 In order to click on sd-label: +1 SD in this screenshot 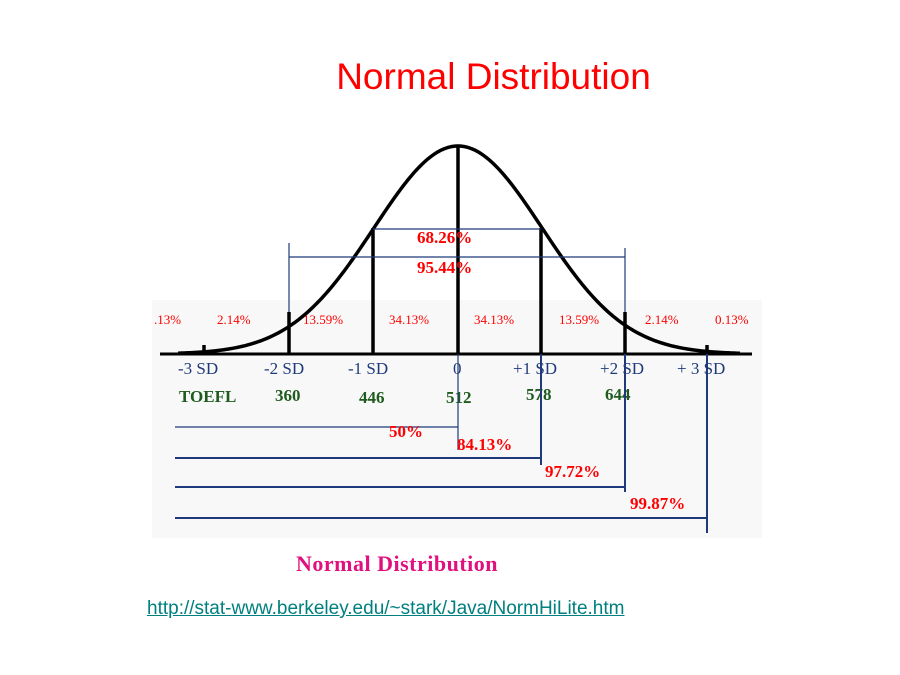, I will do `click(535, 368)`.